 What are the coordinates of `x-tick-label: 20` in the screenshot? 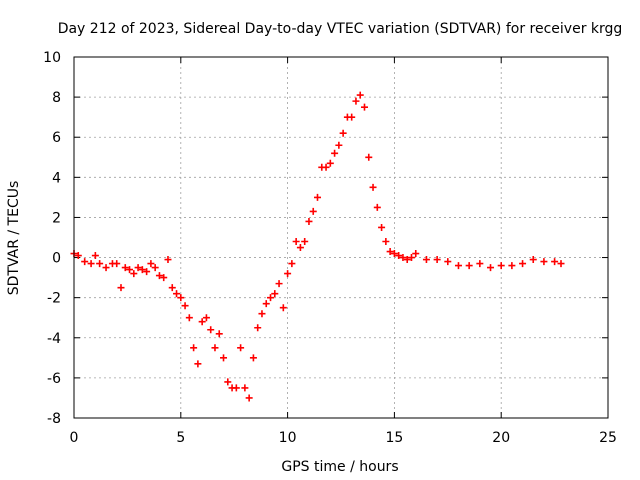 It's located at (501, 438).